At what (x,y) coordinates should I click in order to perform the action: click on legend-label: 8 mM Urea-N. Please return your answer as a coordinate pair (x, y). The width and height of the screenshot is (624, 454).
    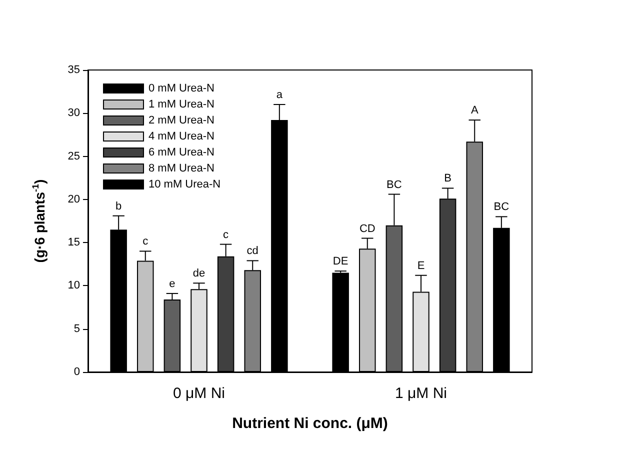
    Looking at the image, I should click on (181, 168).